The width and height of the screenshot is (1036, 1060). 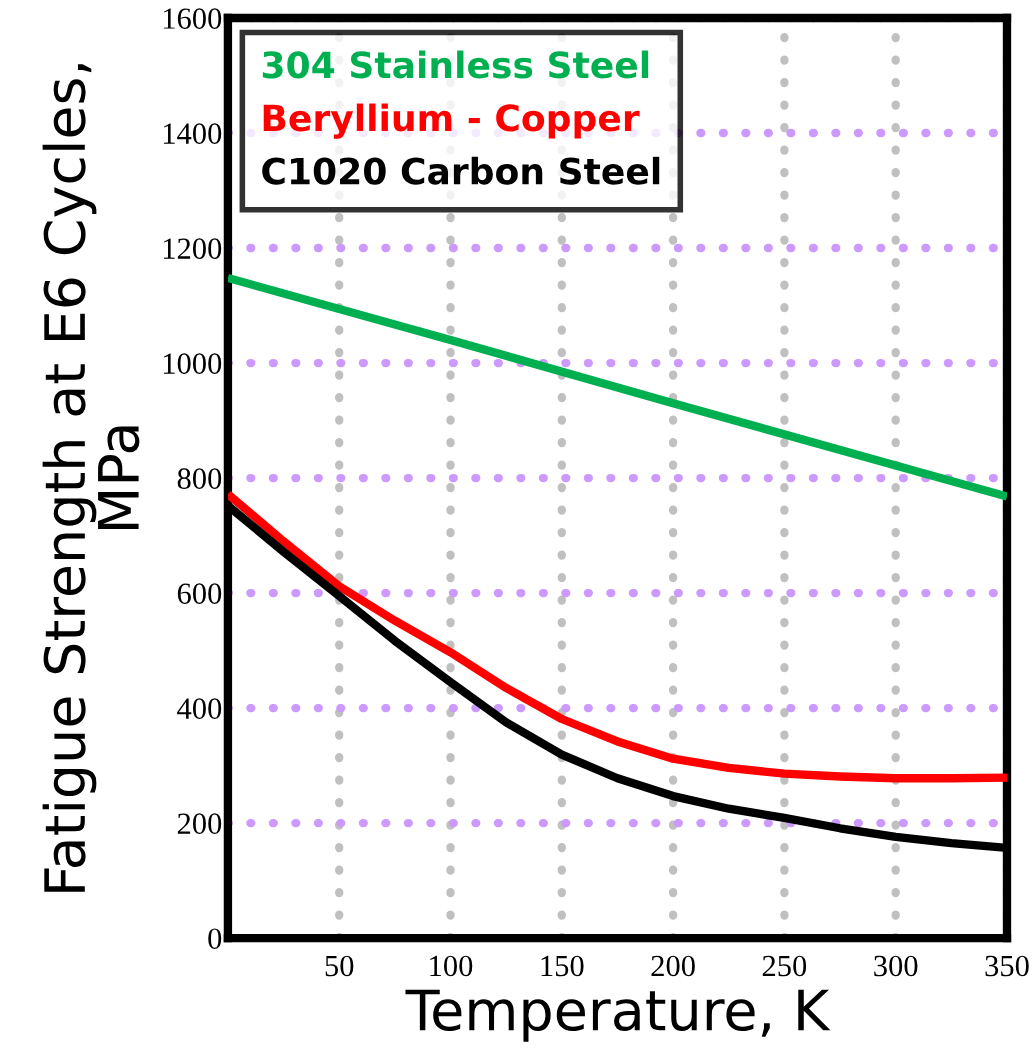 What do you see at coordinates (618, 1015) in the screenshot?
I see `x-axis-title: Temperature, K` at bounding box center [618, 1015].